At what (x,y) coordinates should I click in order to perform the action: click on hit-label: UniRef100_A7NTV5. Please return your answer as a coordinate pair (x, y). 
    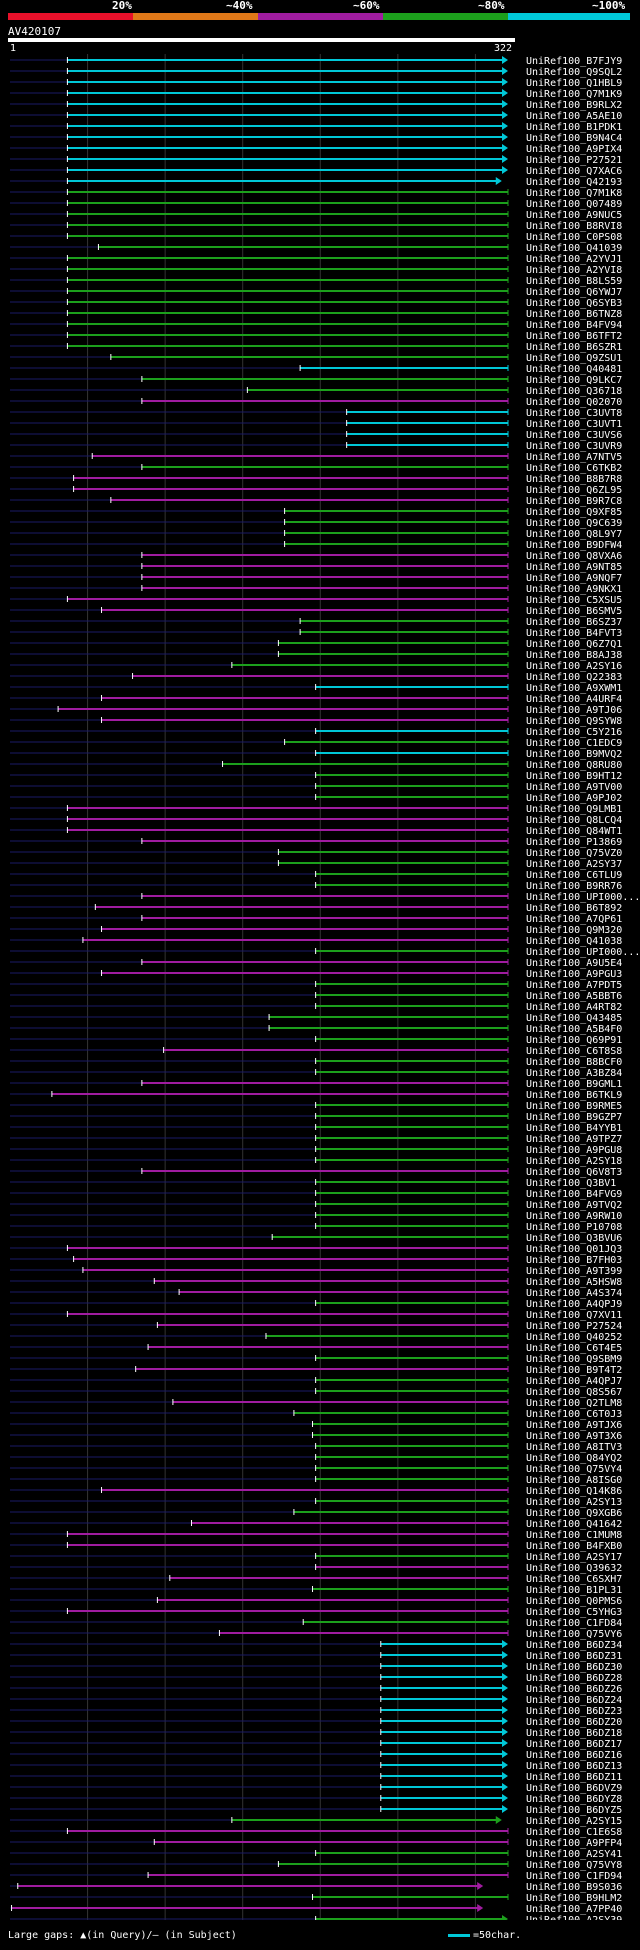
    Looking at the image, I should click on (574, 457).